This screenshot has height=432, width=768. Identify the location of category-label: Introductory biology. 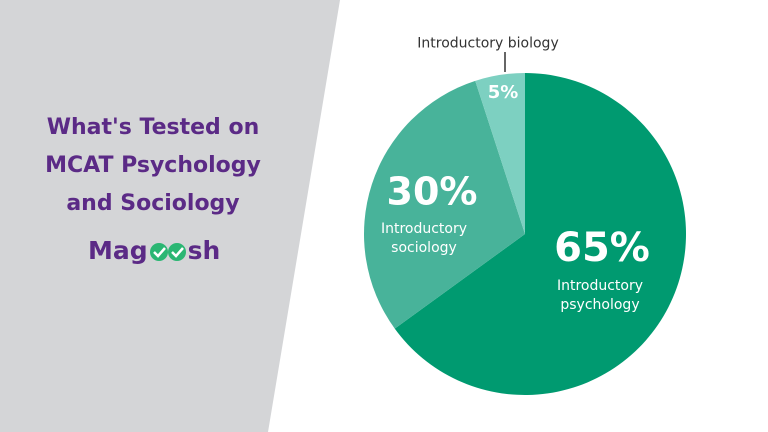
(488, 43).